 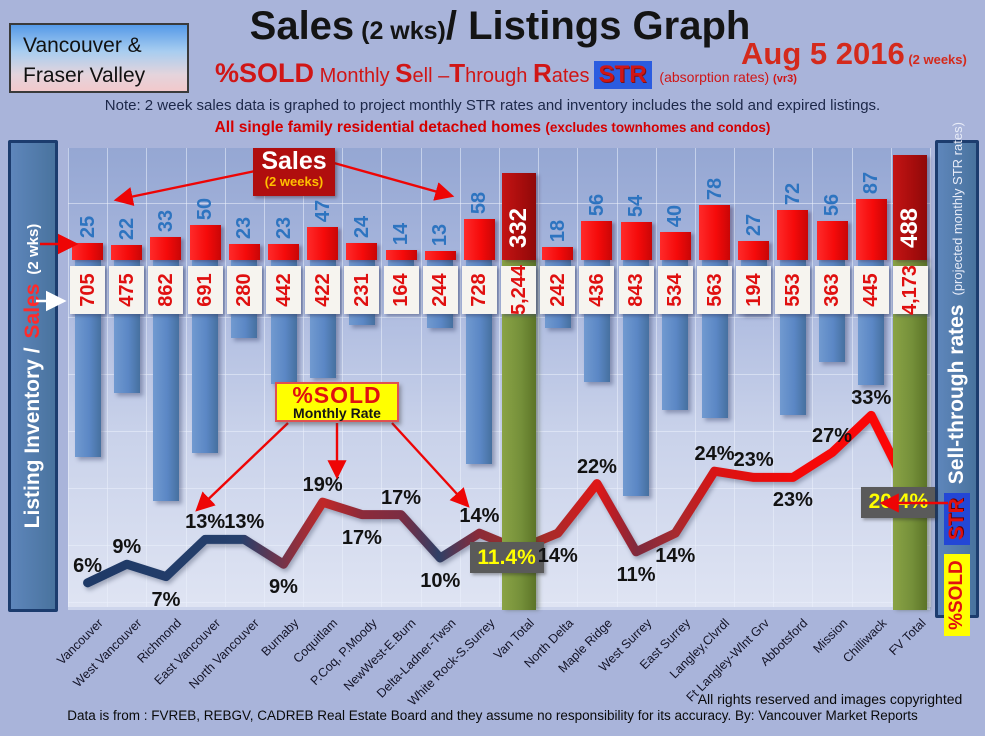 What do you see at coordinates (88, 565) in the screenshot?
I see `pct-label: 6%` at bounding box center [88, 565].